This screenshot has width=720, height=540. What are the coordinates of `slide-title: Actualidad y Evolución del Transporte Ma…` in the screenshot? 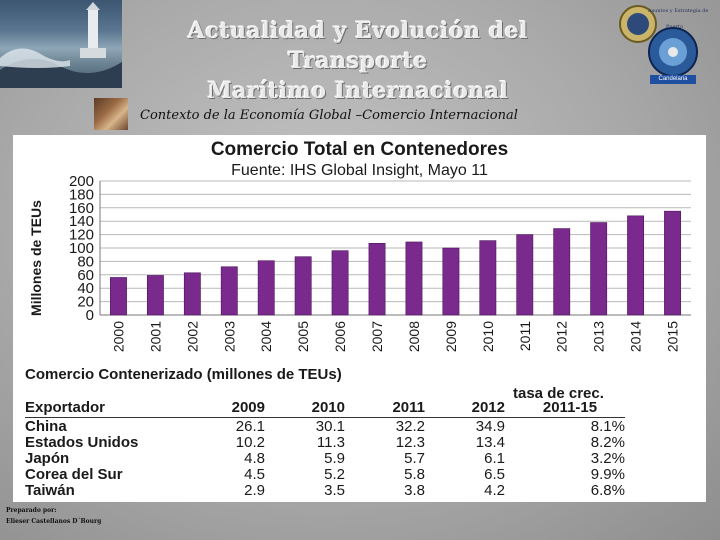 It's located at (358, 61).